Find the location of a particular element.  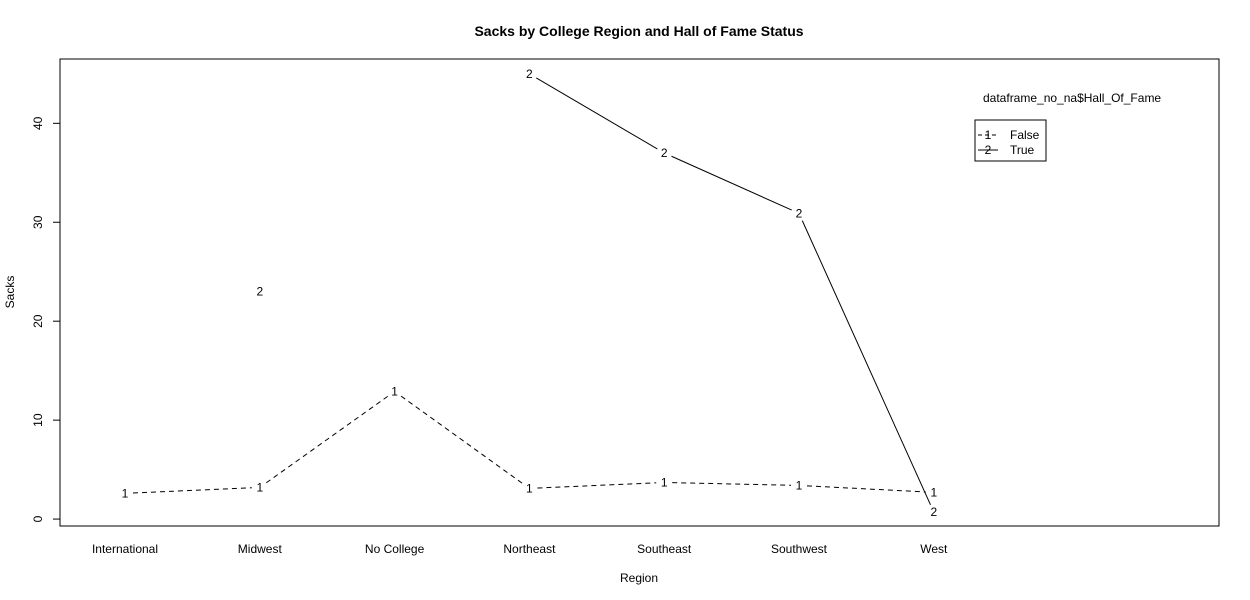

legend-label: True is located at coordinates (1022, 150).